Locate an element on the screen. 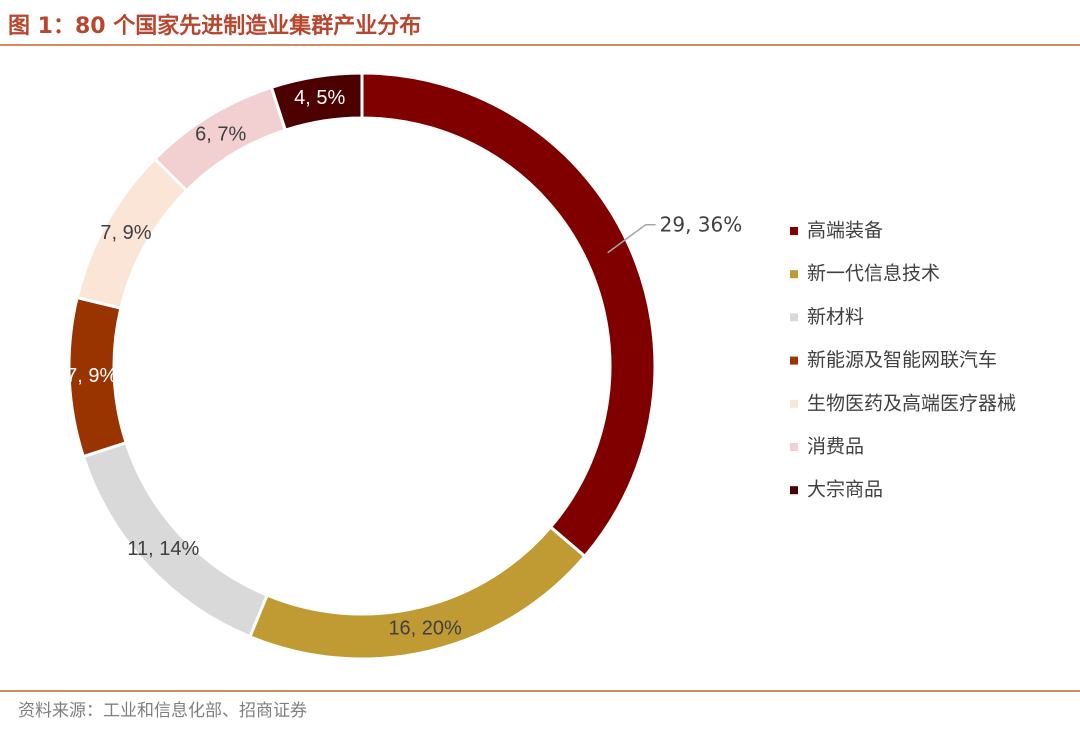 This screenshot has width=1080, height=732. leader-line is located at coordinates (631, 239).